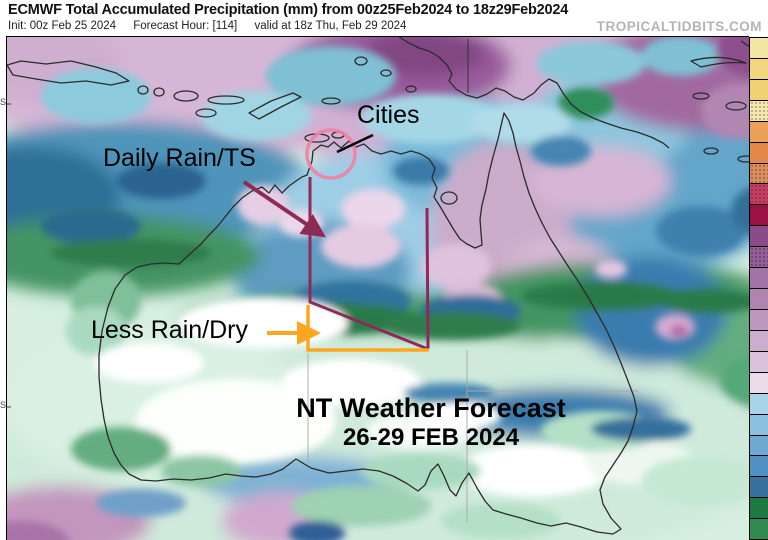 This screenshot has width=768, height=540. What do you see at coordinates (331, 154) in the screenshot?
I see `cities-highlight-circle` at bounding box center [331, 154].